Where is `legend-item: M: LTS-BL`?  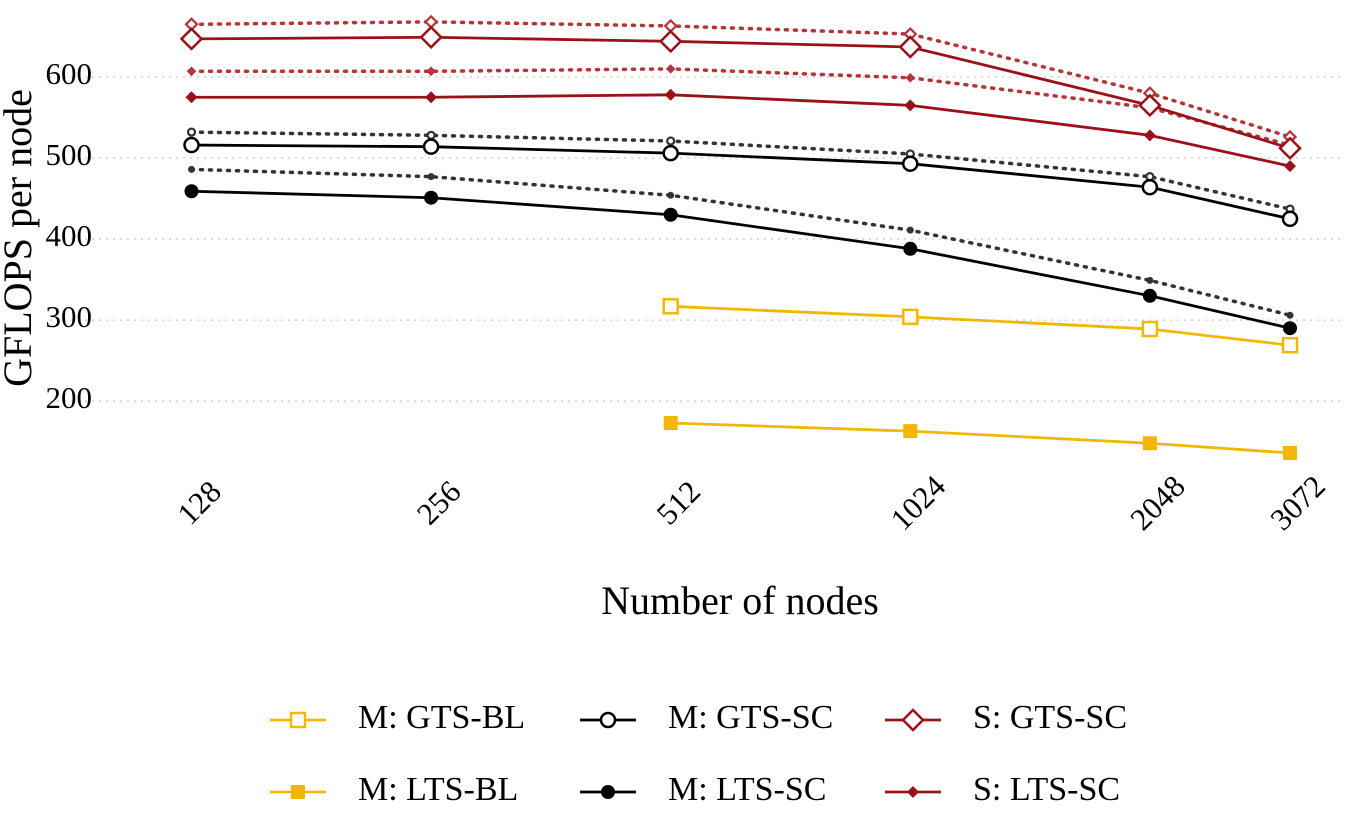
legend-item: M: LTS-BL is located at coordinates (394, 789).